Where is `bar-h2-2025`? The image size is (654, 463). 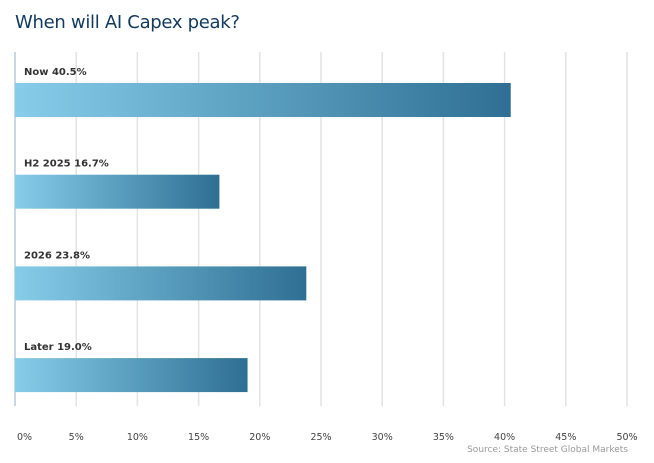
bar-h2-2025 is located at coordinates (117, 191).